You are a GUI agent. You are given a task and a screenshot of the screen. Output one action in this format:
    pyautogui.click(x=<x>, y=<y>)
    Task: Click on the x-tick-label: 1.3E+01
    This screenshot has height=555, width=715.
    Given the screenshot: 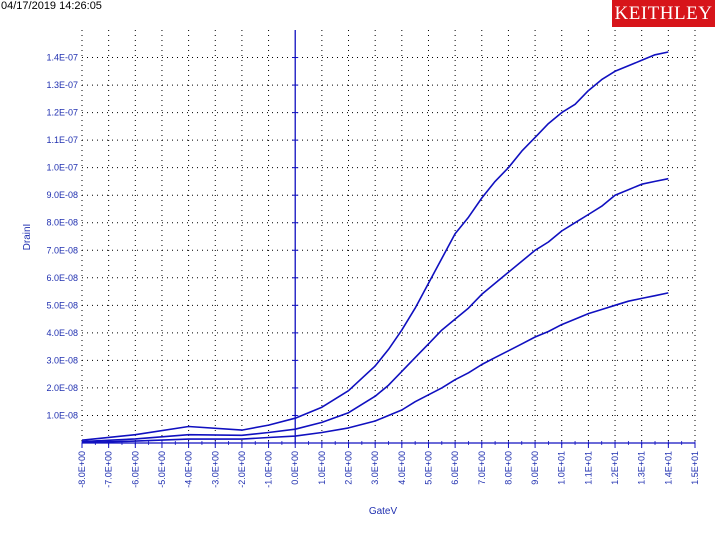 What is the action you would take?
    pyautogui.click(x=642, y=468)
    